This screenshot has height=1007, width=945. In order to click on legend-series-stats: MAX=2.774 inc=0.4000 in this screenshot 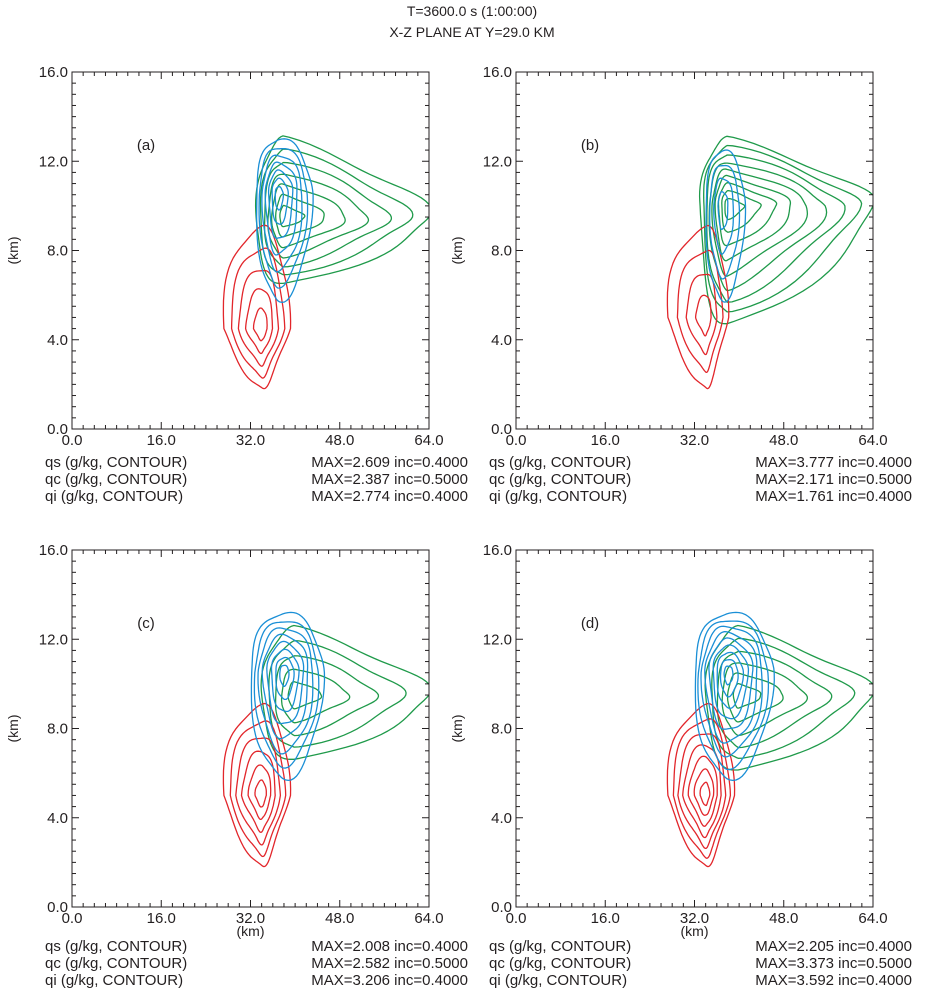, I will do `click(389, 496)`.